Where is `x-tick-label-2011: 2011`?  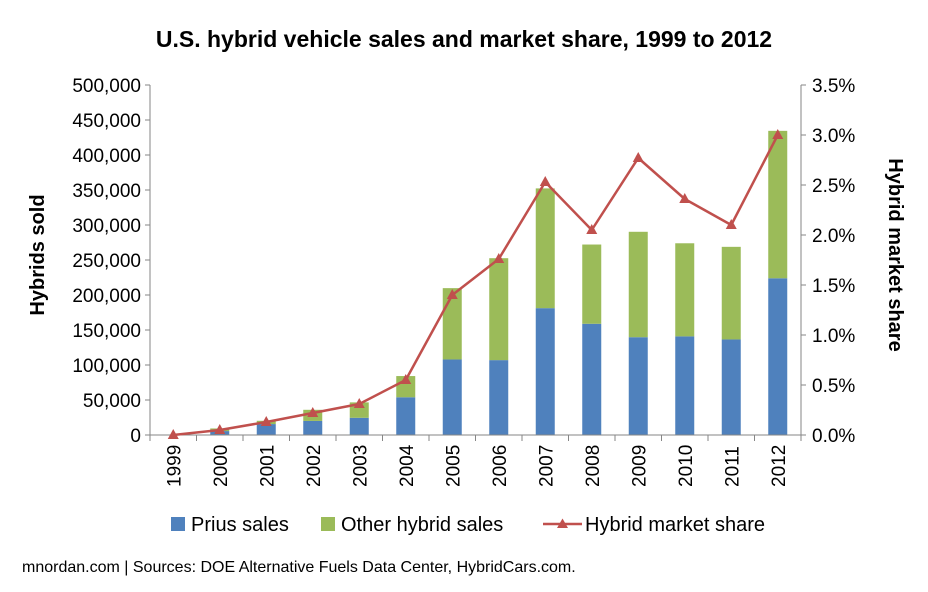 x-tick-label-2011: 2011 is located at coordinates (732, 466).